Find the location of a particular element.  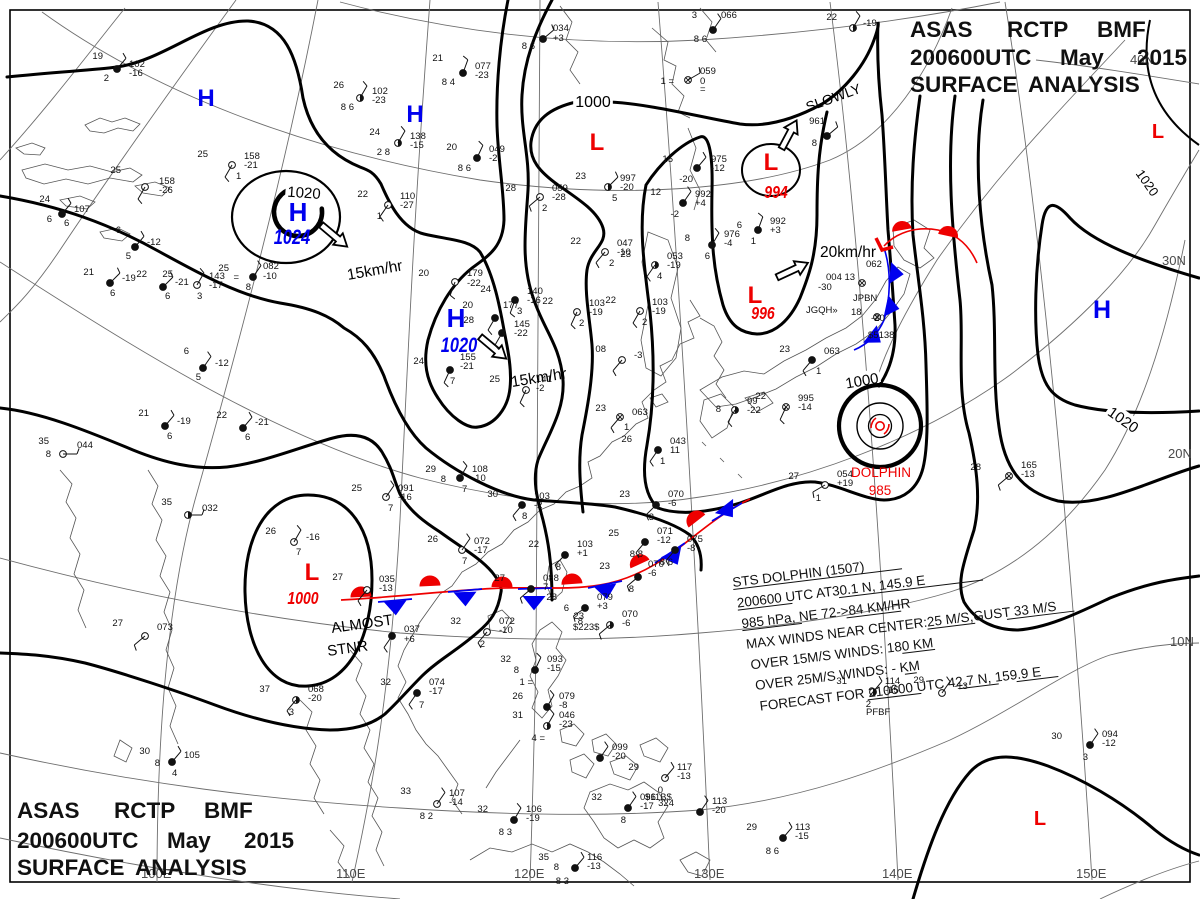

svg-text: May is located at coordinates (189, 840).